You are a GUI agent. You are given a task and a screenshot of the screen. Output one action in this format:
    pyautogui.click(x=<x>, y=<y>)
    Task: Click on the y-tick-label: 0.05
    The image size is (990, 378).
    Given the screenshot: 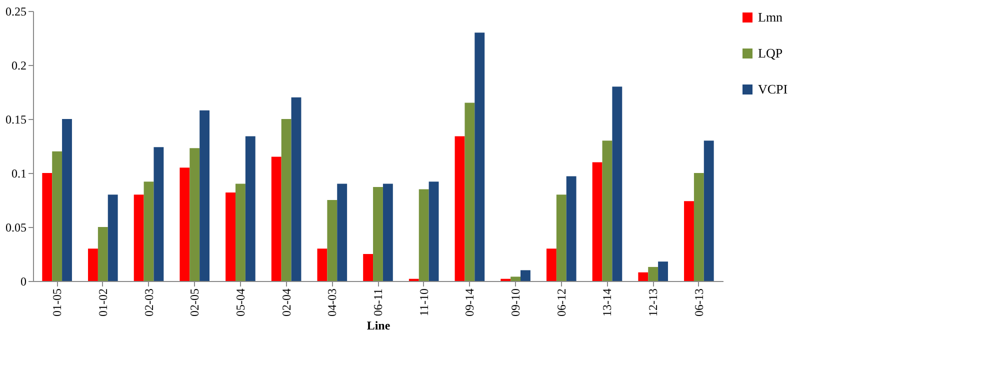 What is the action you would take?
    pyautogui.click(x=16, y=227)
    